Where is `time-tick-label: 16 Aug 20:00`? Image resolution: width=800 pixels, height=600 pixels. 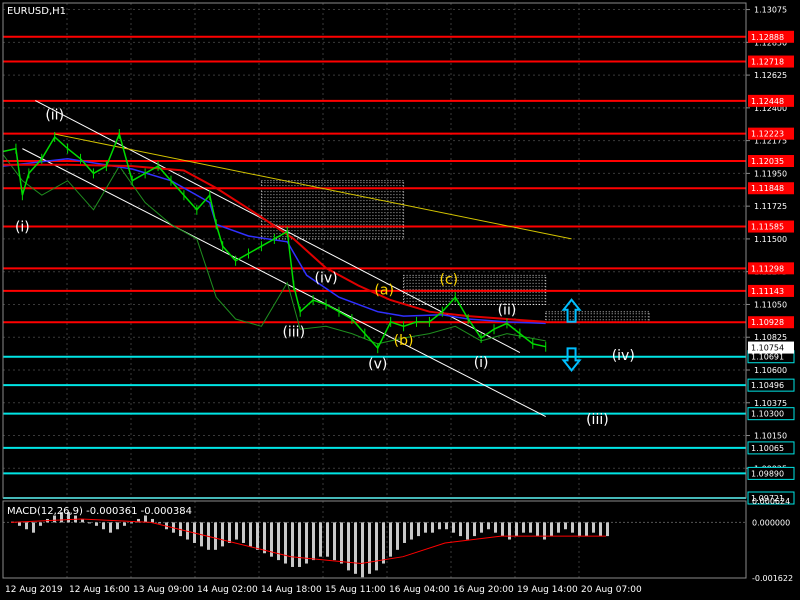
time-tick-label: 16 Aug 20:00 is located at coordinates (483, 590).